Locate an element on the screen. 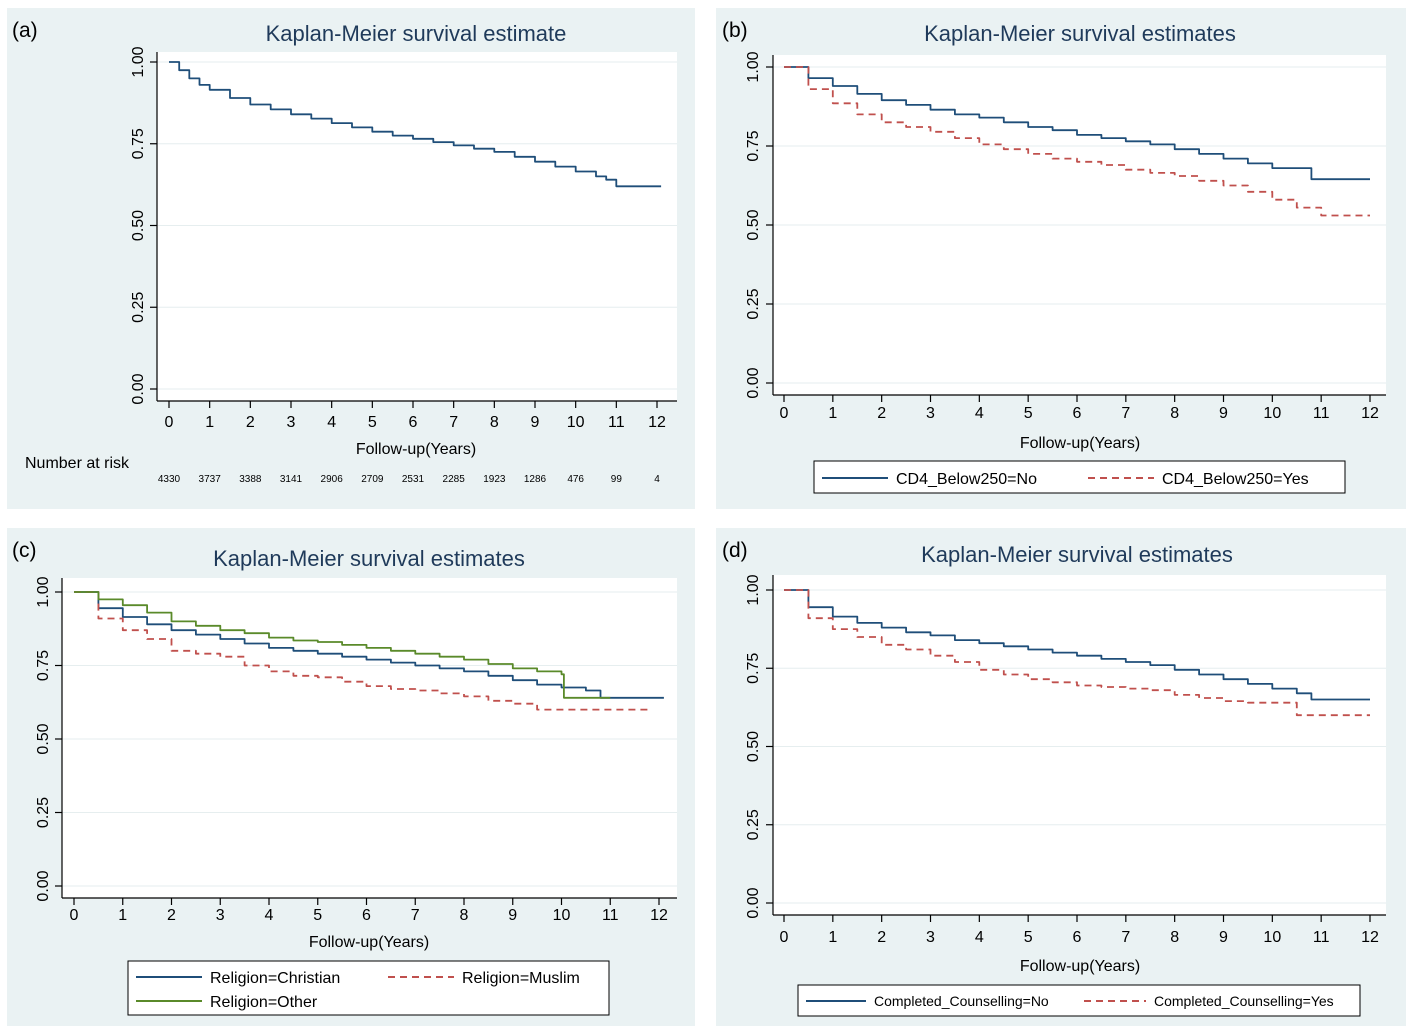 Image resolution: width=1409 pixels, height=1029 pixels. risk-table-value: 4 is located at coordinates (657, 479).